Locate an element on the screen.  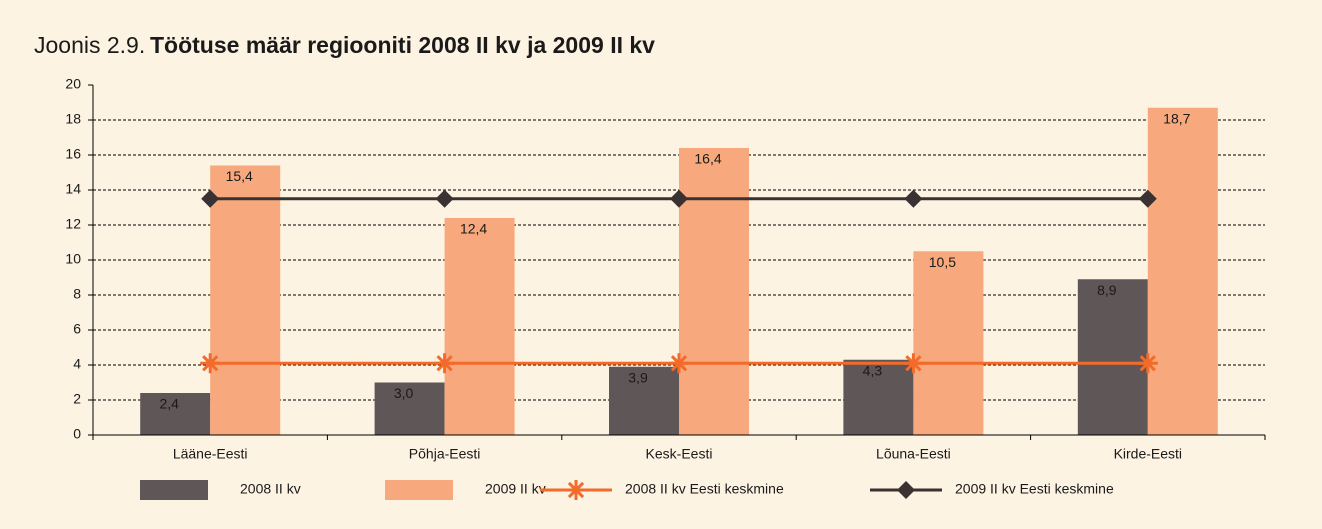
value-label: 3,9 is located at coordinates (638, 377).